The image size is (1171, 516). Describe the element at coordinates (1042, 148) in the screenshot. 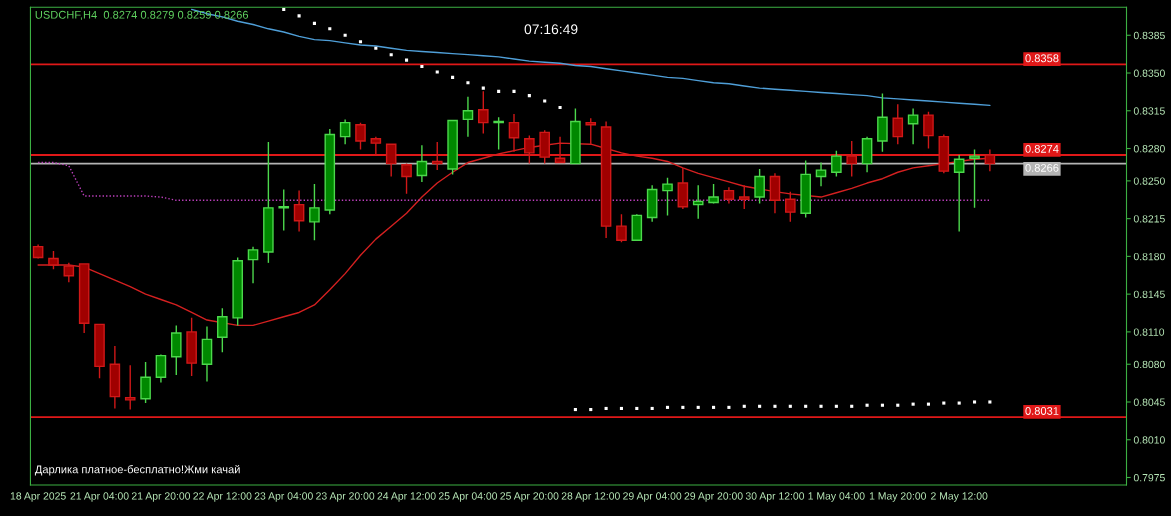

I see `ref-line-label: 0.8274` at that location.